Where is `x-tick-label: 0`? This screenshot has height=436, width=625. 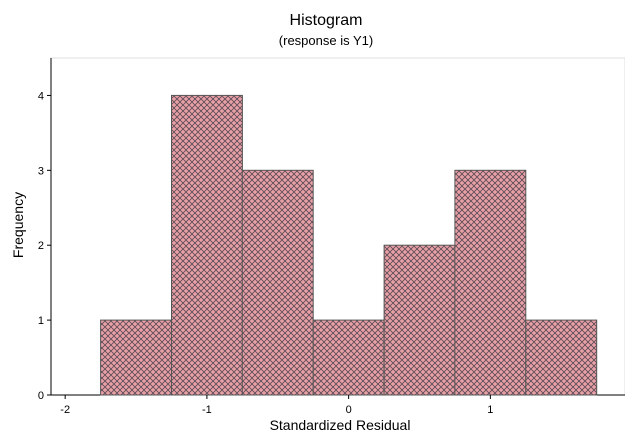
x-tick-label: 0 is located at coordinates (349, 410).